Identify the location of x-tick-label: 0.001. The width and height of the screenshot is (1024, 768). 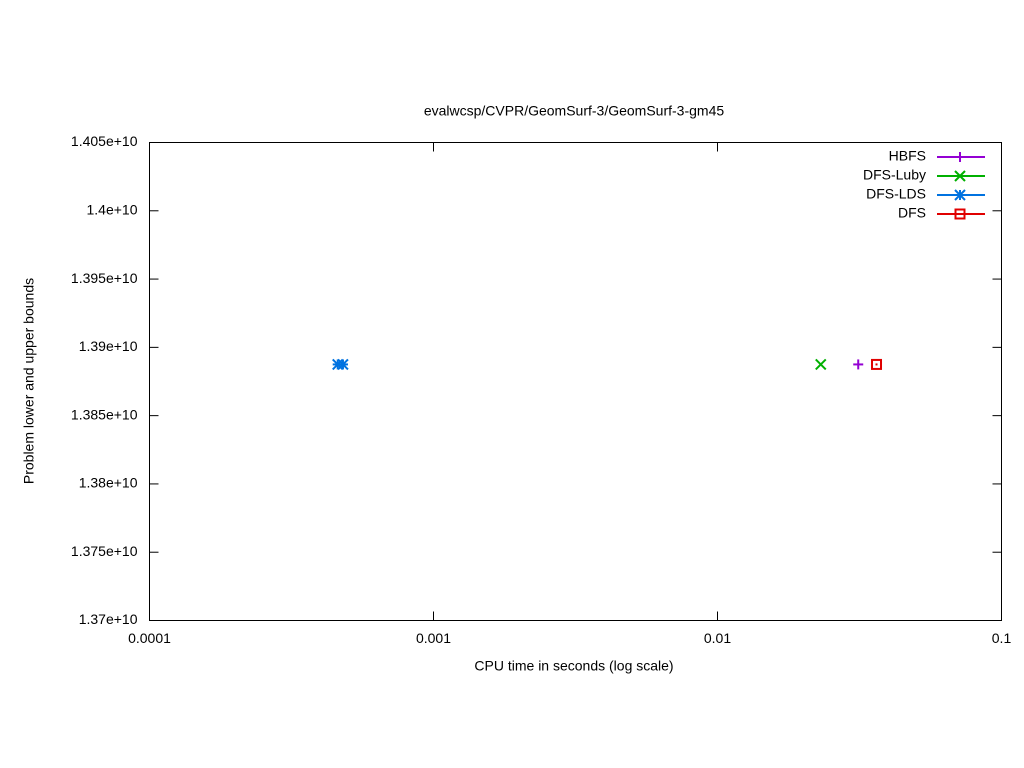
(433, 638).